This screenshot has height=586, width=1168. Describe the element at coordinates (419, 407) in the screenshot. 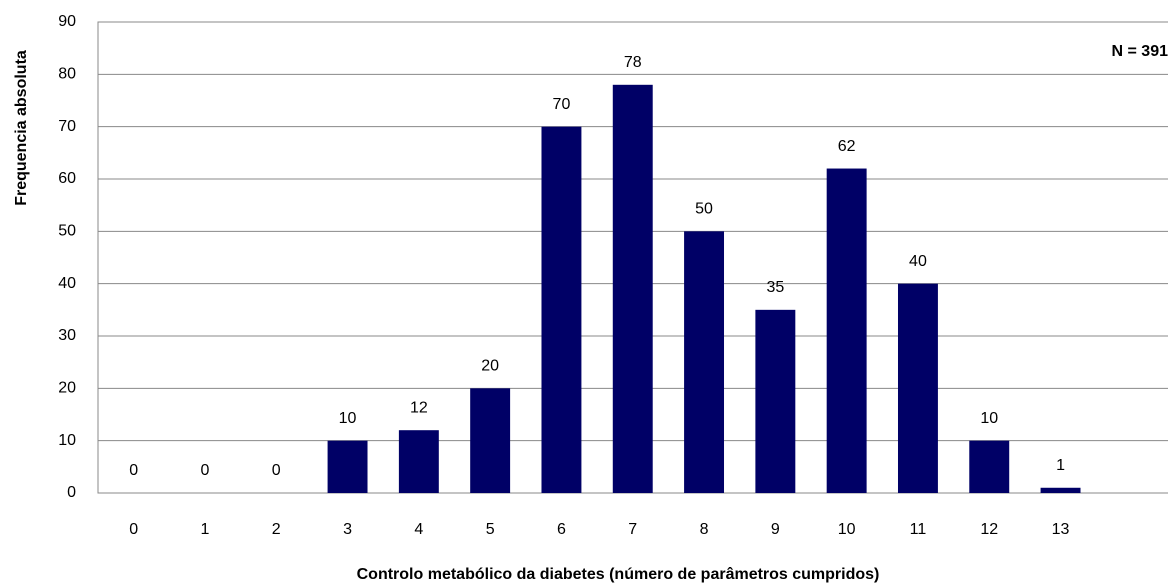

I see `data-label: 12` at that location.